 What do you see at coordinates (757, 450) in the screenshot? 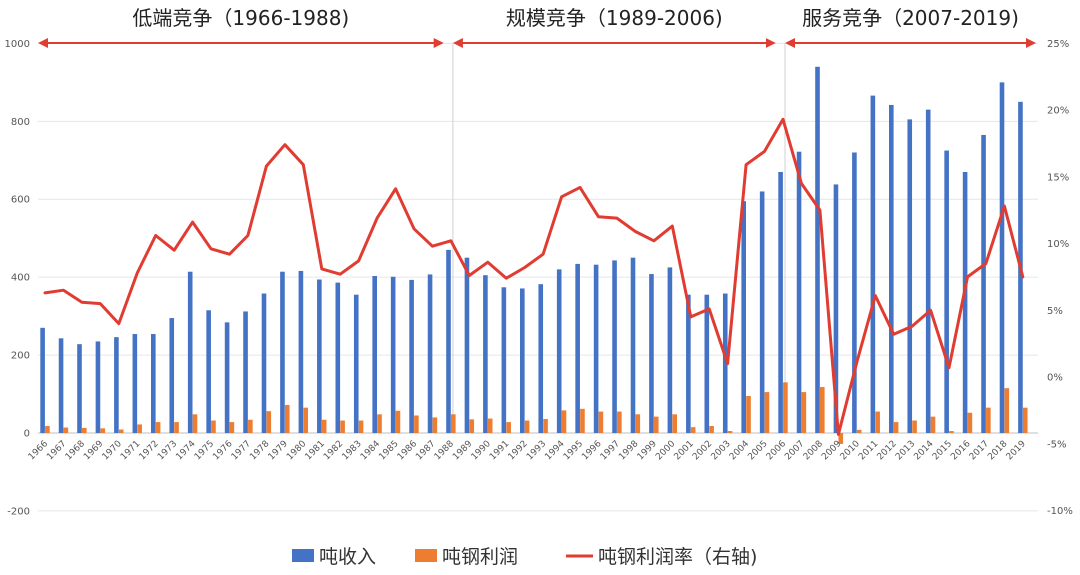
I see `x-tick-label: 2005` at bounding box center [757, 450].